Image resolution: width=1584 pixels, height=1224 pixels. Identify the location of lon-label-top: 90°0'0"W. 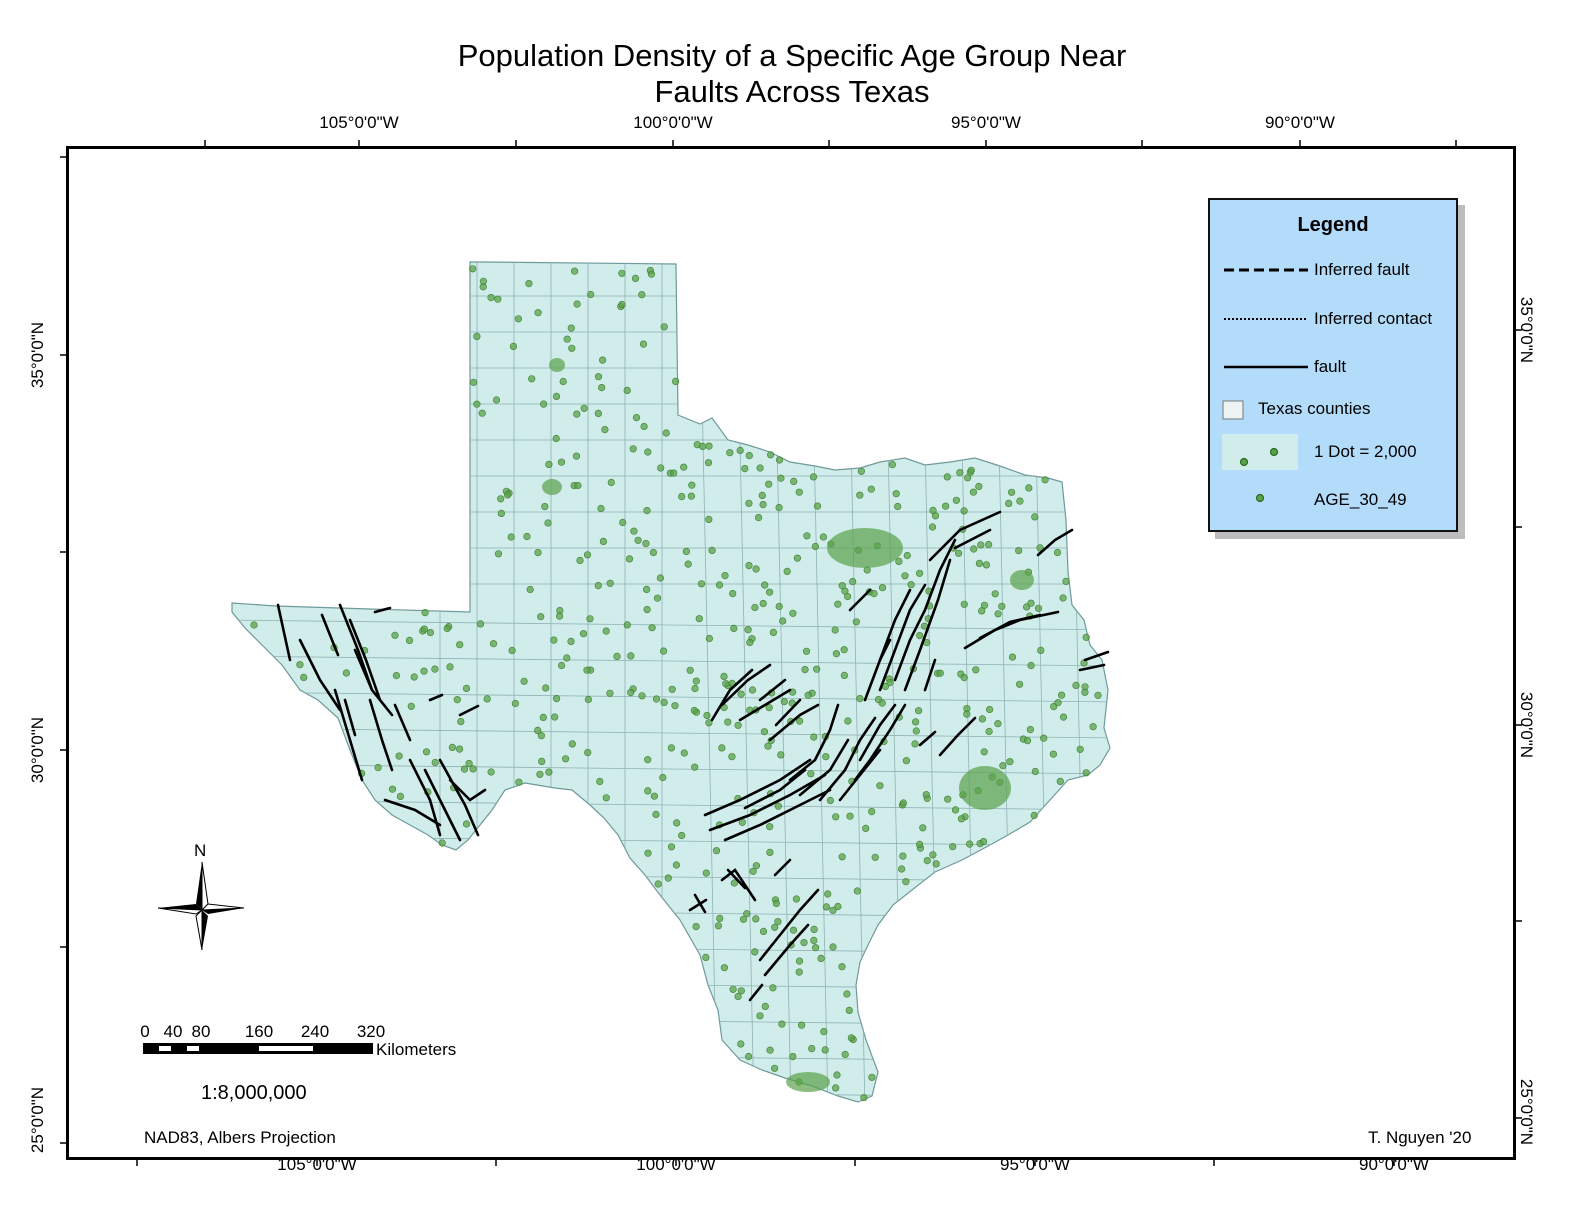
(1300, 122).